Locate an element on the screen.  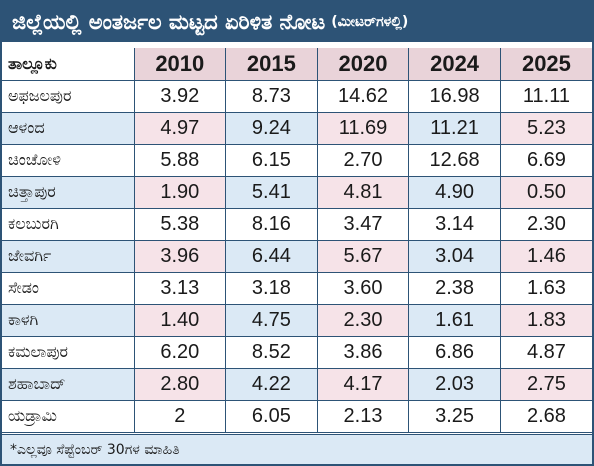
header-year: 2024 is located at coordinates (454, 64).